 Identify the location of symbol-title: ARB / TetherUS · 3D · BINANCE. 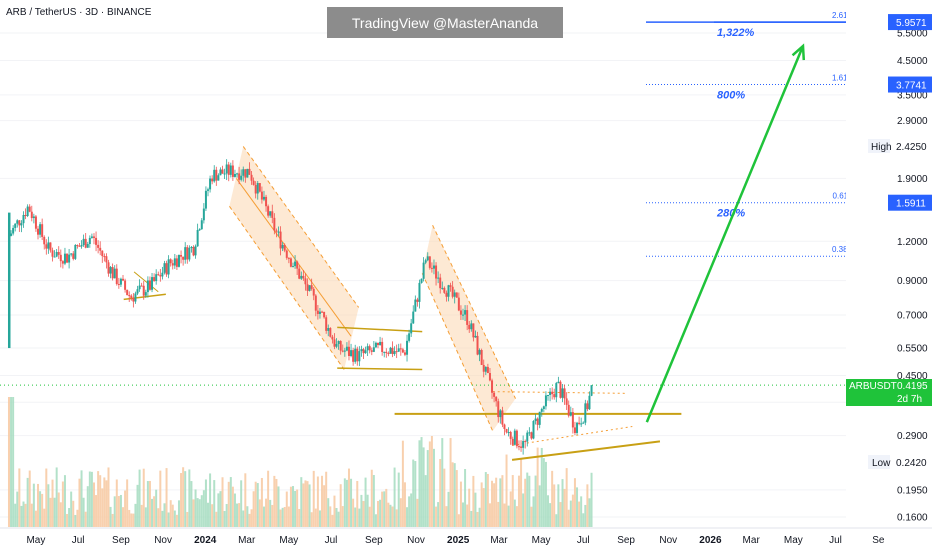
(79, 12).